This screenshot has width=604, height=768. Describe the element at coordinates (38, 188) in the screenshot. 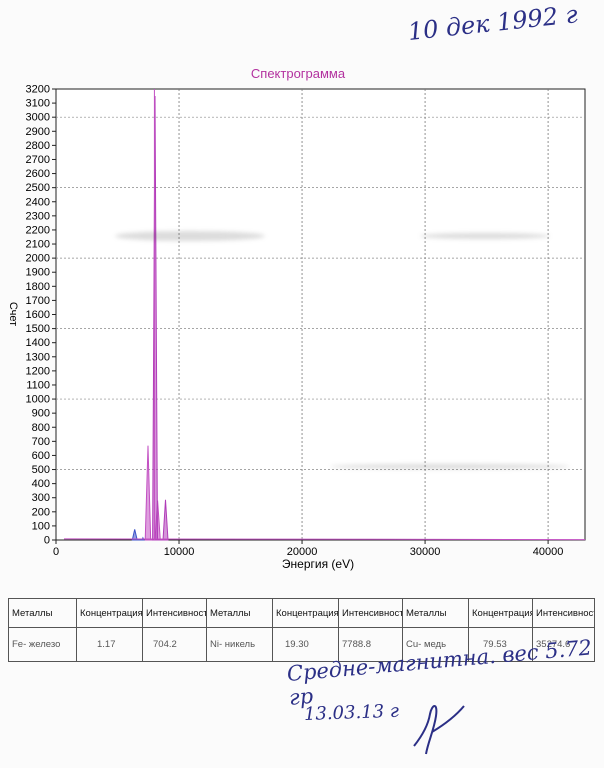

I see `y-tick-label: 2500` at that location.